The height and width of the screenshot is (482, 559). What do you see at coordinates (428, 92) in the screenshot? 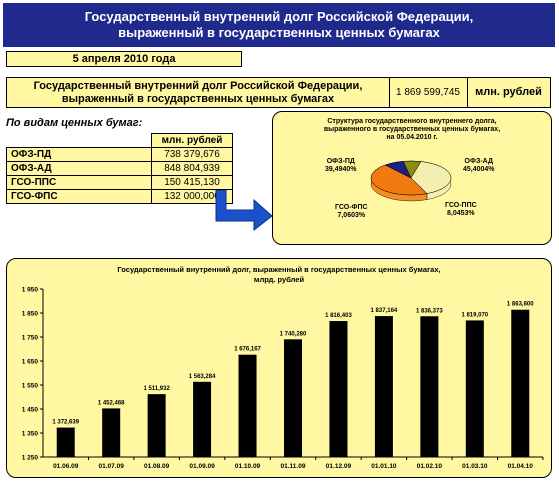
I see `summary-value: 1 869 599,745` at bounding box center [428, 92].